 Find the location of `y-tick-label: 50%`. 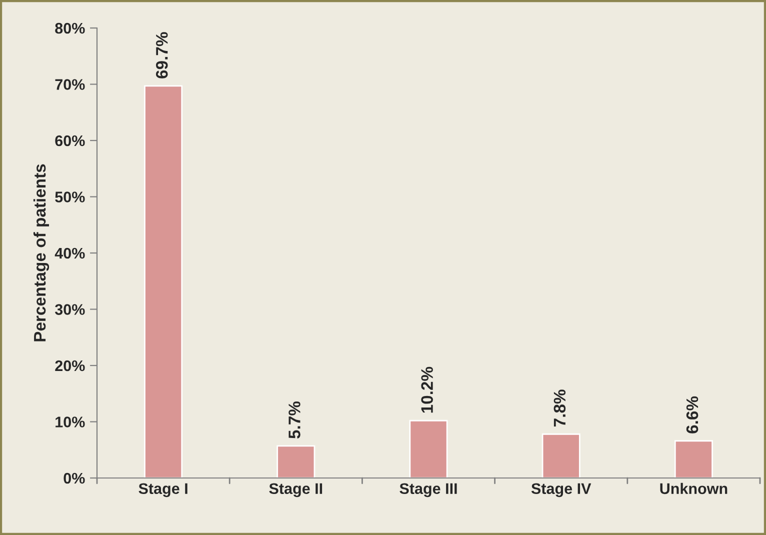

y-tick-label: 50% is located at coordinates (70, 197).